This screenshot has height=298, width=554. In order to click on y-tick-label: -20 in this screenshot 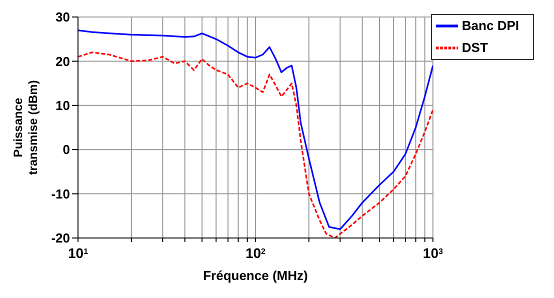, I will do `click(60, 238)`.